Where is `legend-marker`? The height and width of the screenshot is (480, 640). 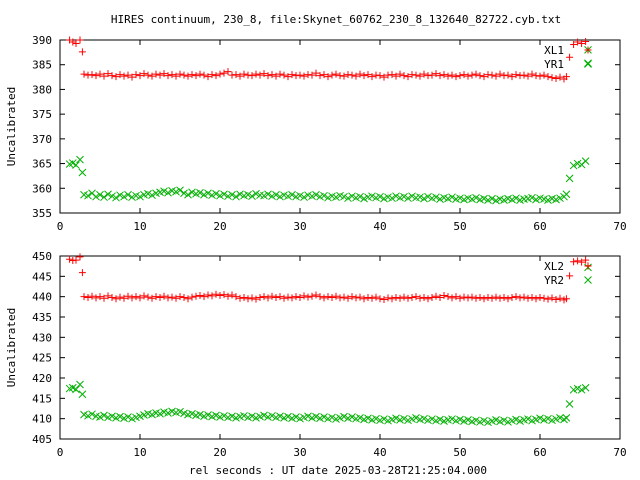 legend-marker is located at coordinates (588, 50).